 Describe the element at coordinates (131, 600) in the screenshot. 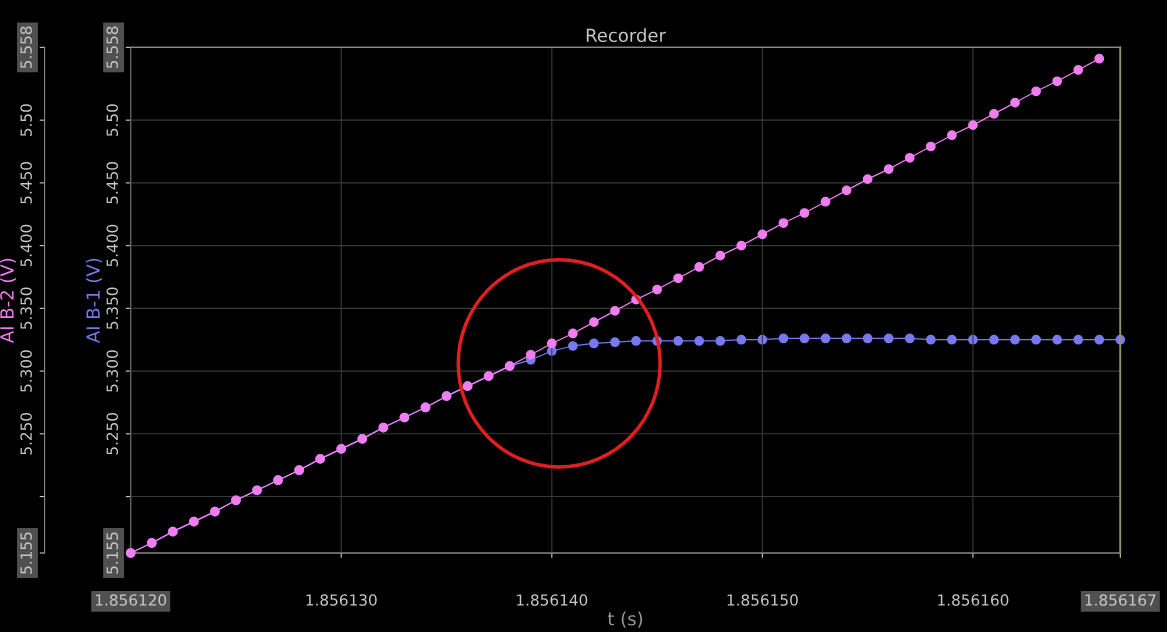

I see `x-tick-label: 1.856120` at that location.